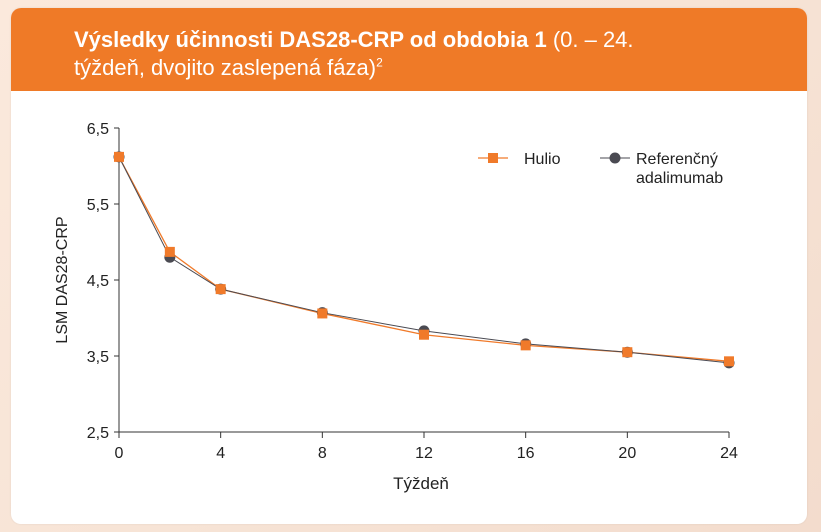  What do you see at coordinates (62, 279) in the screenshot?
I see `y-axis-label: LSM DAS28-CRP` at bounding box center [62, 279].